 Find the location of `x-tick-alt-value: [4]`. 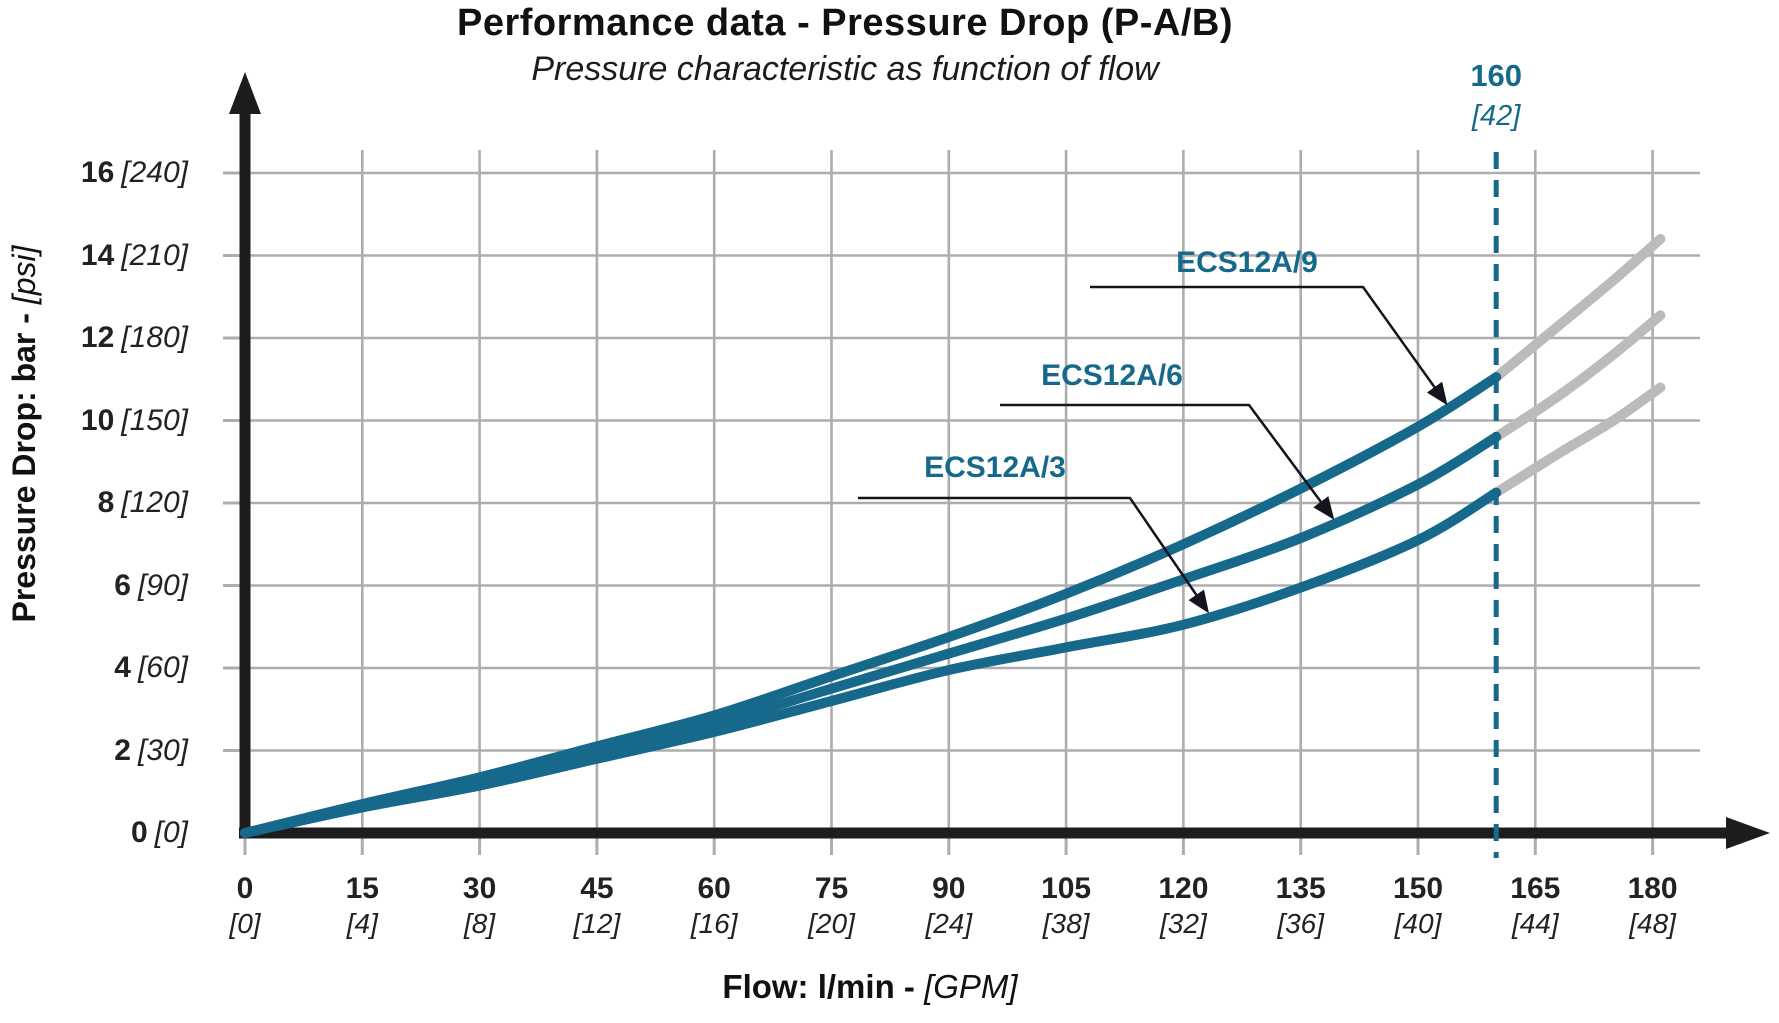

x-tick-alt-value: [4] is located at coordinates (362, 923).